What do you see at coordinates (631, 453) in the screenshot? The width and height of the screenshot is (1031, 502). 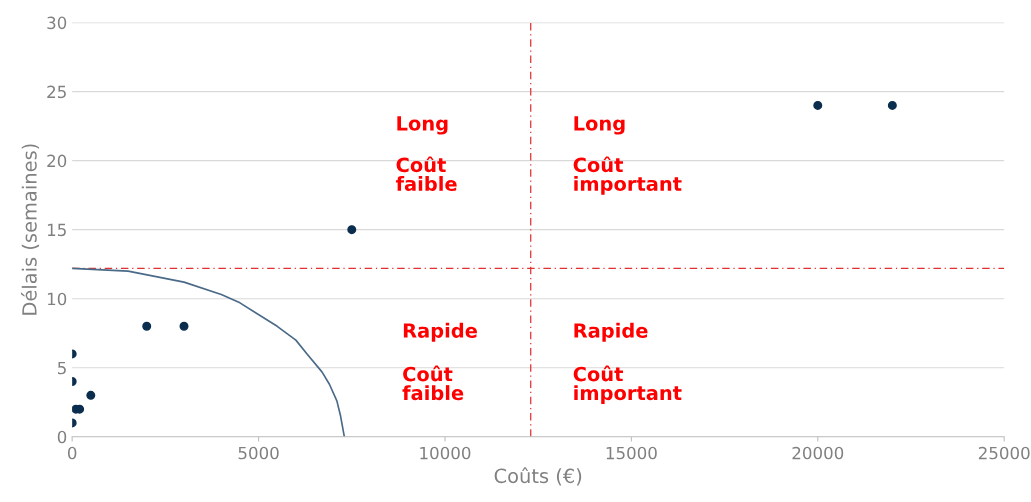 I see `x-tick-label: 15000` at bounding box center [631, 453].